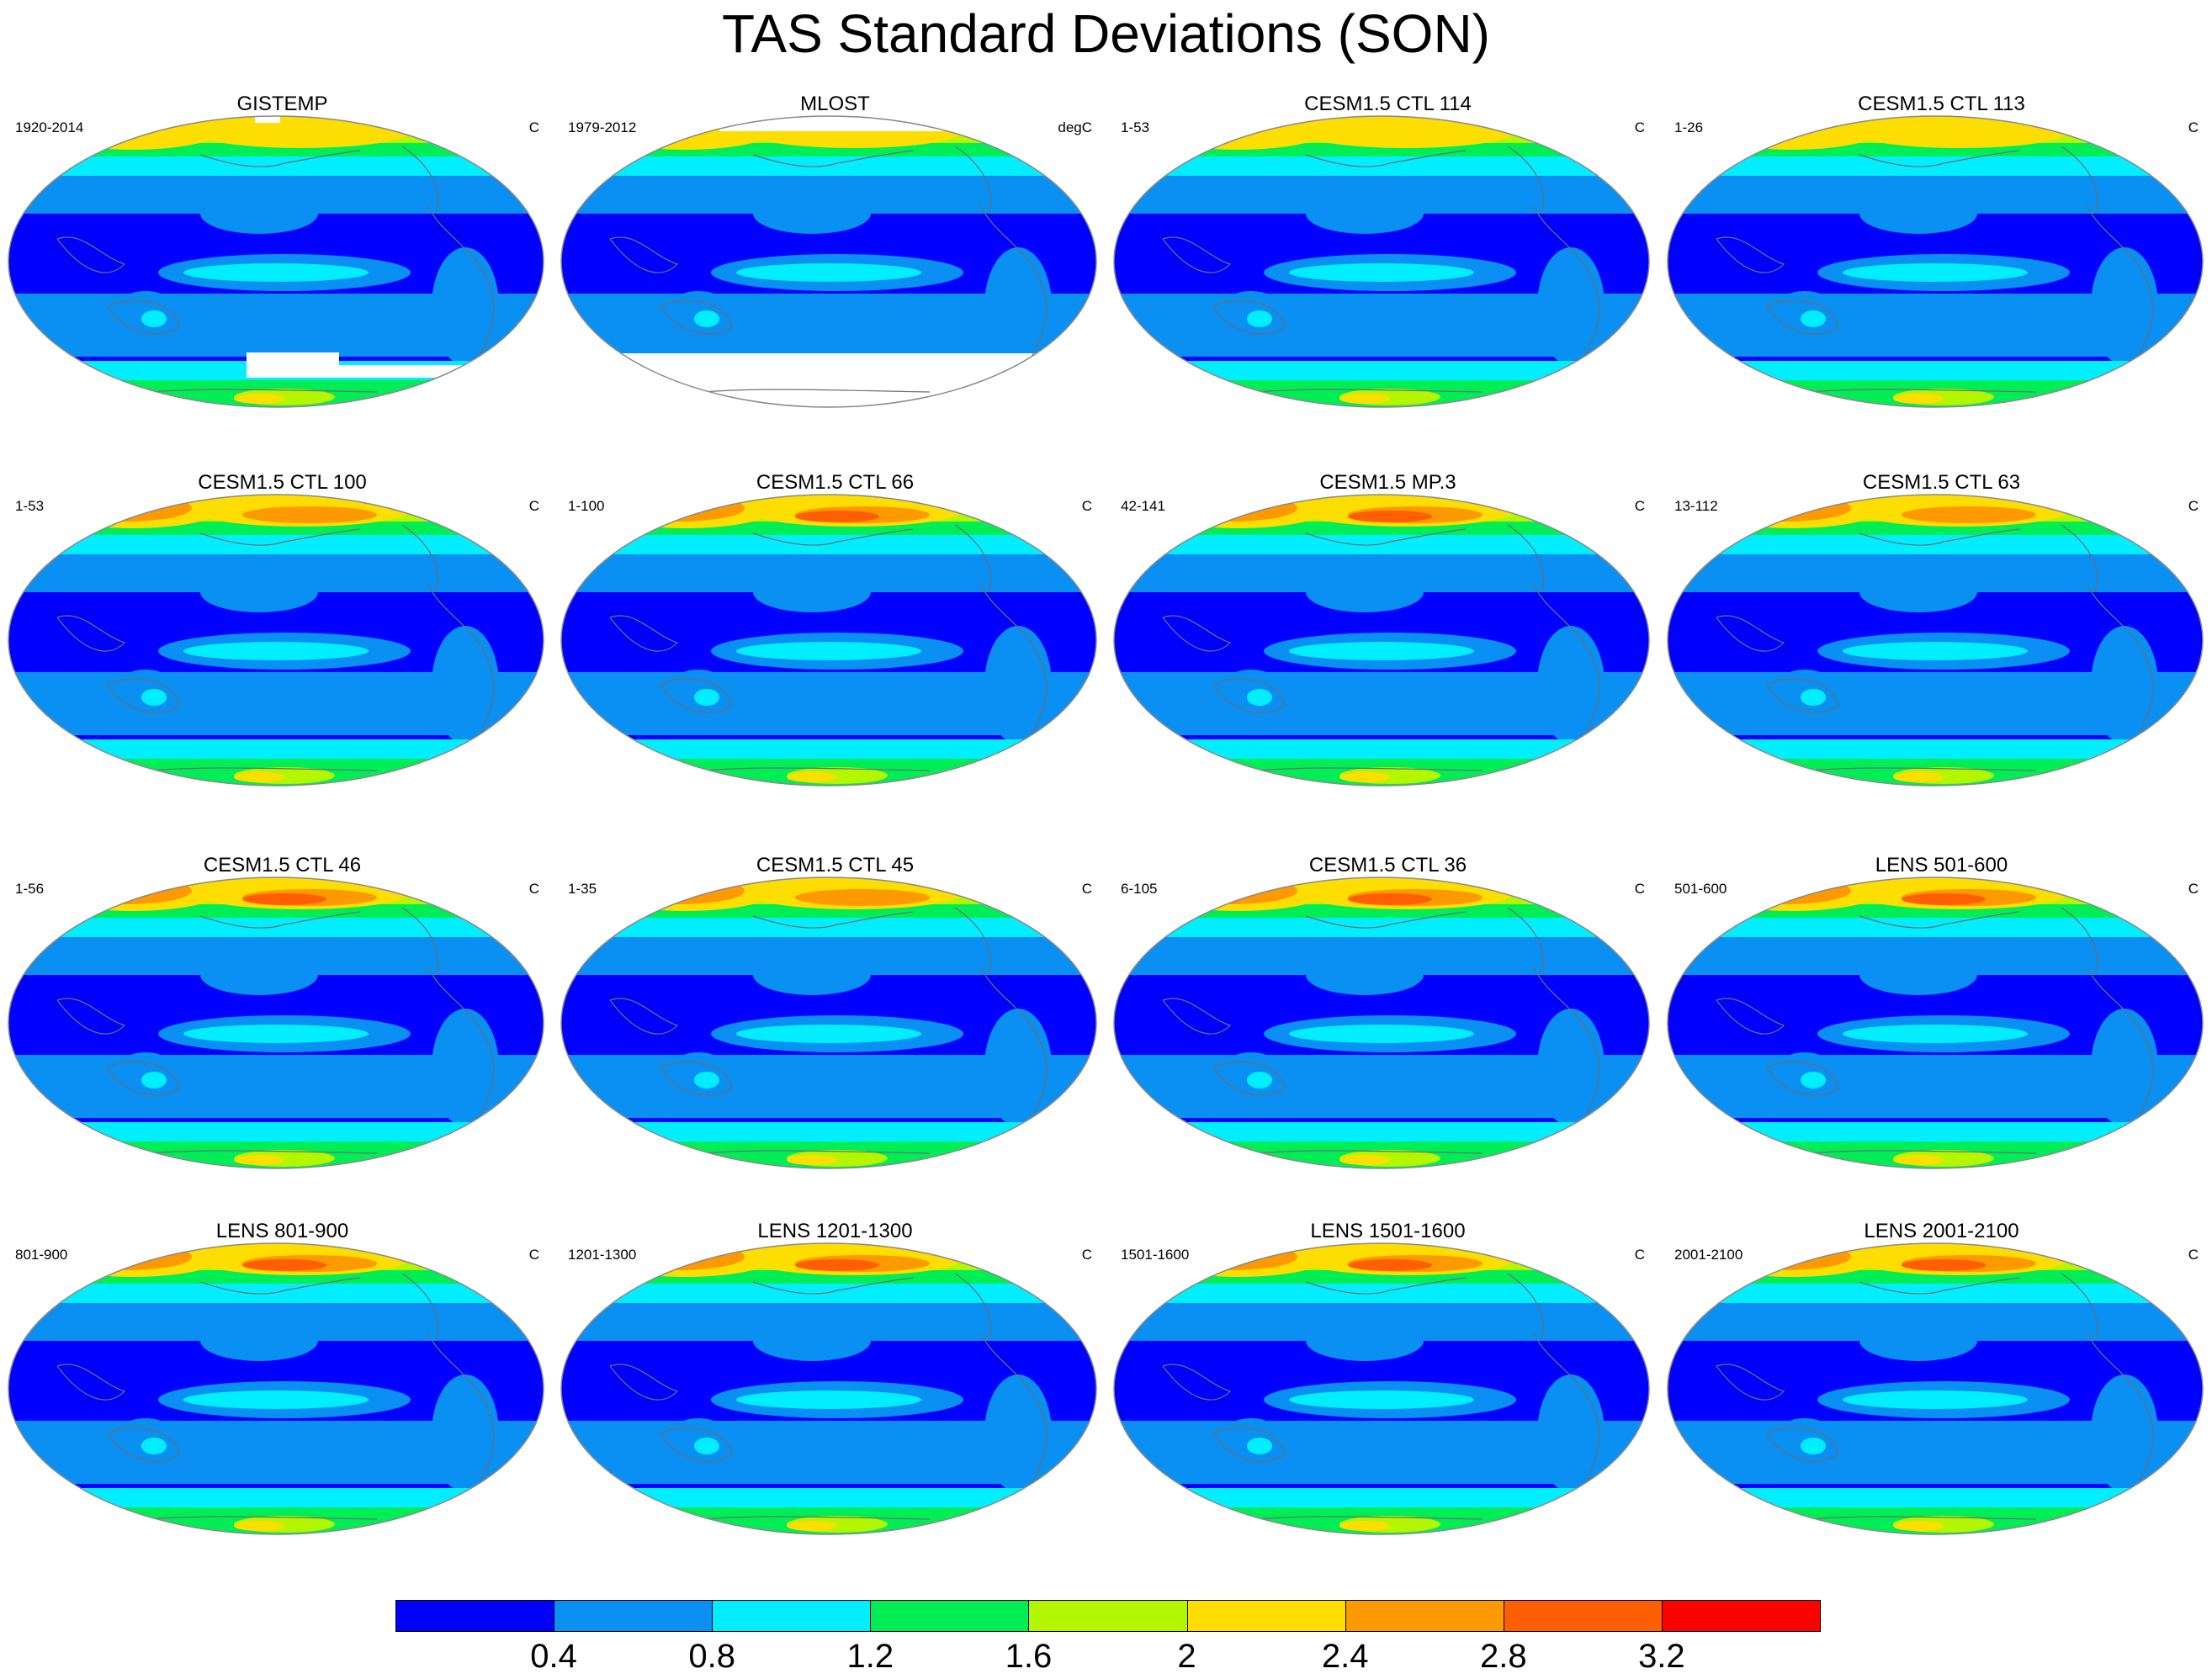 This screenshot has height=1679, width=2212. I want to click on panel-period: 1-53, so click(1135, 127).